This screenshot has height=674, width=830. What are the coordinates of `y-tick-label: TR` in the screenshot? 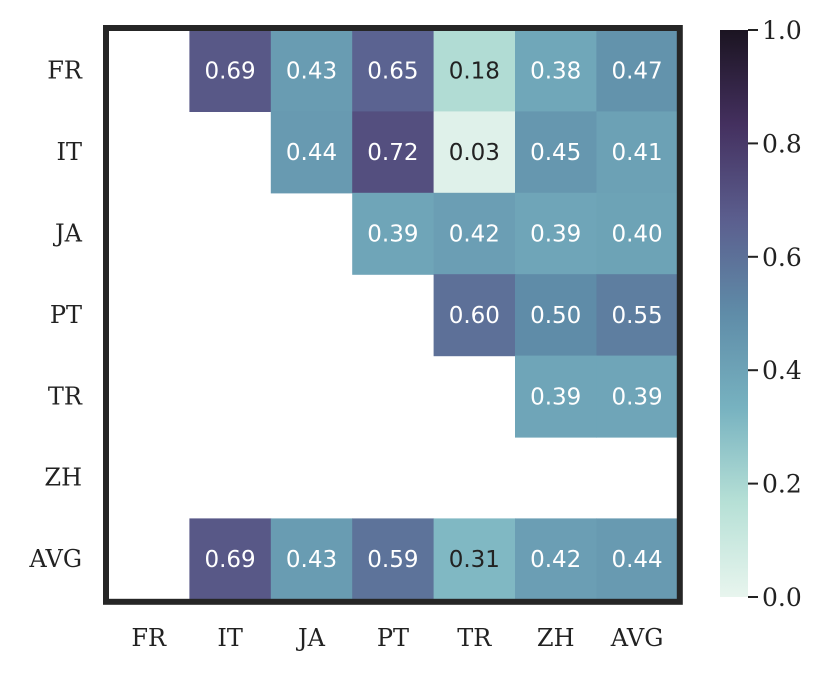 It's located at (65, 396).